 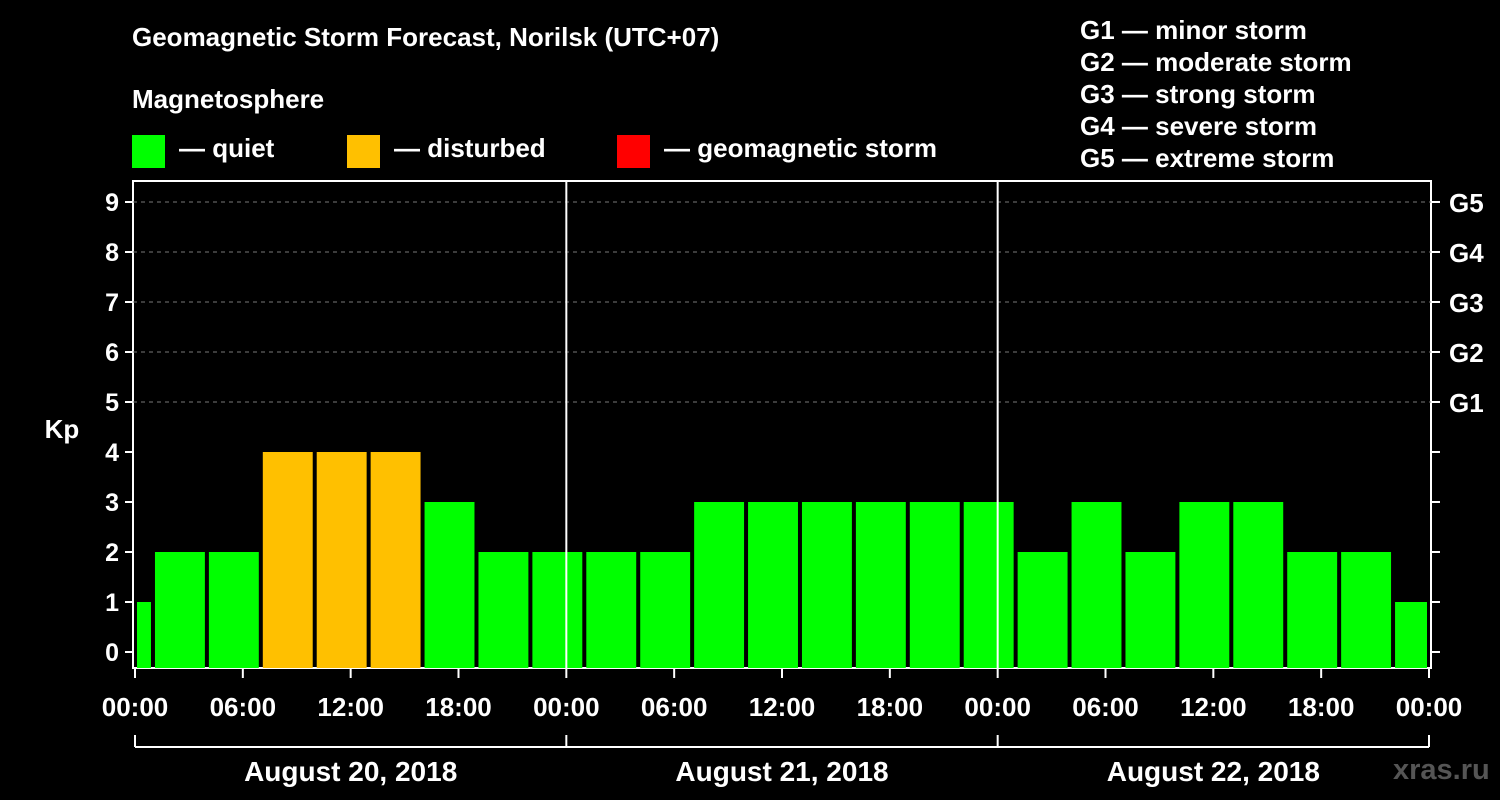 I want to click on g-scale-item: G1 — minor storm, so click(x=1193, y=30).